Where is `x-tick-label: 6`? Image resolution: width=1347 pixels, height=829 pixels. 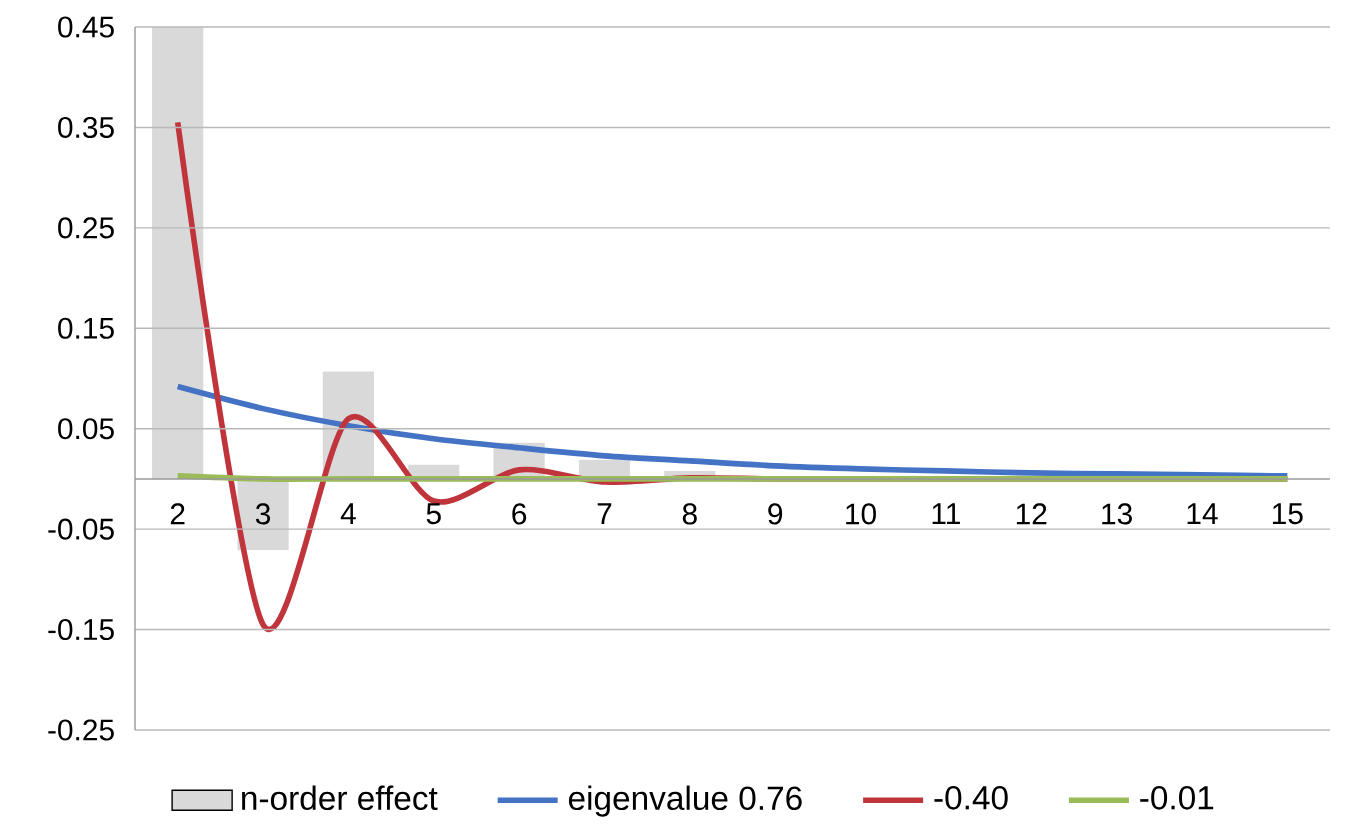 x-tick-label: 6 is located at coordinates (519, 514).